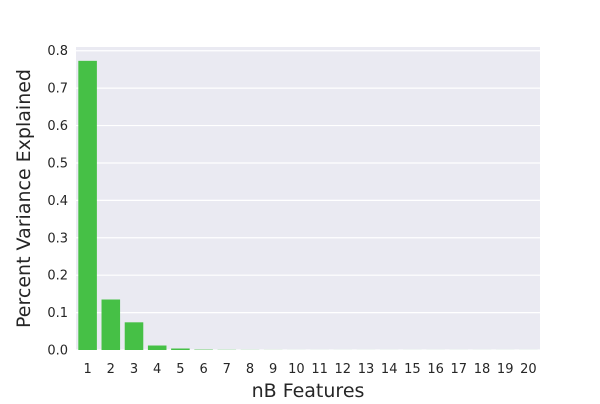  I want to click on y-tick-label: 0.1, so click(57, 313).